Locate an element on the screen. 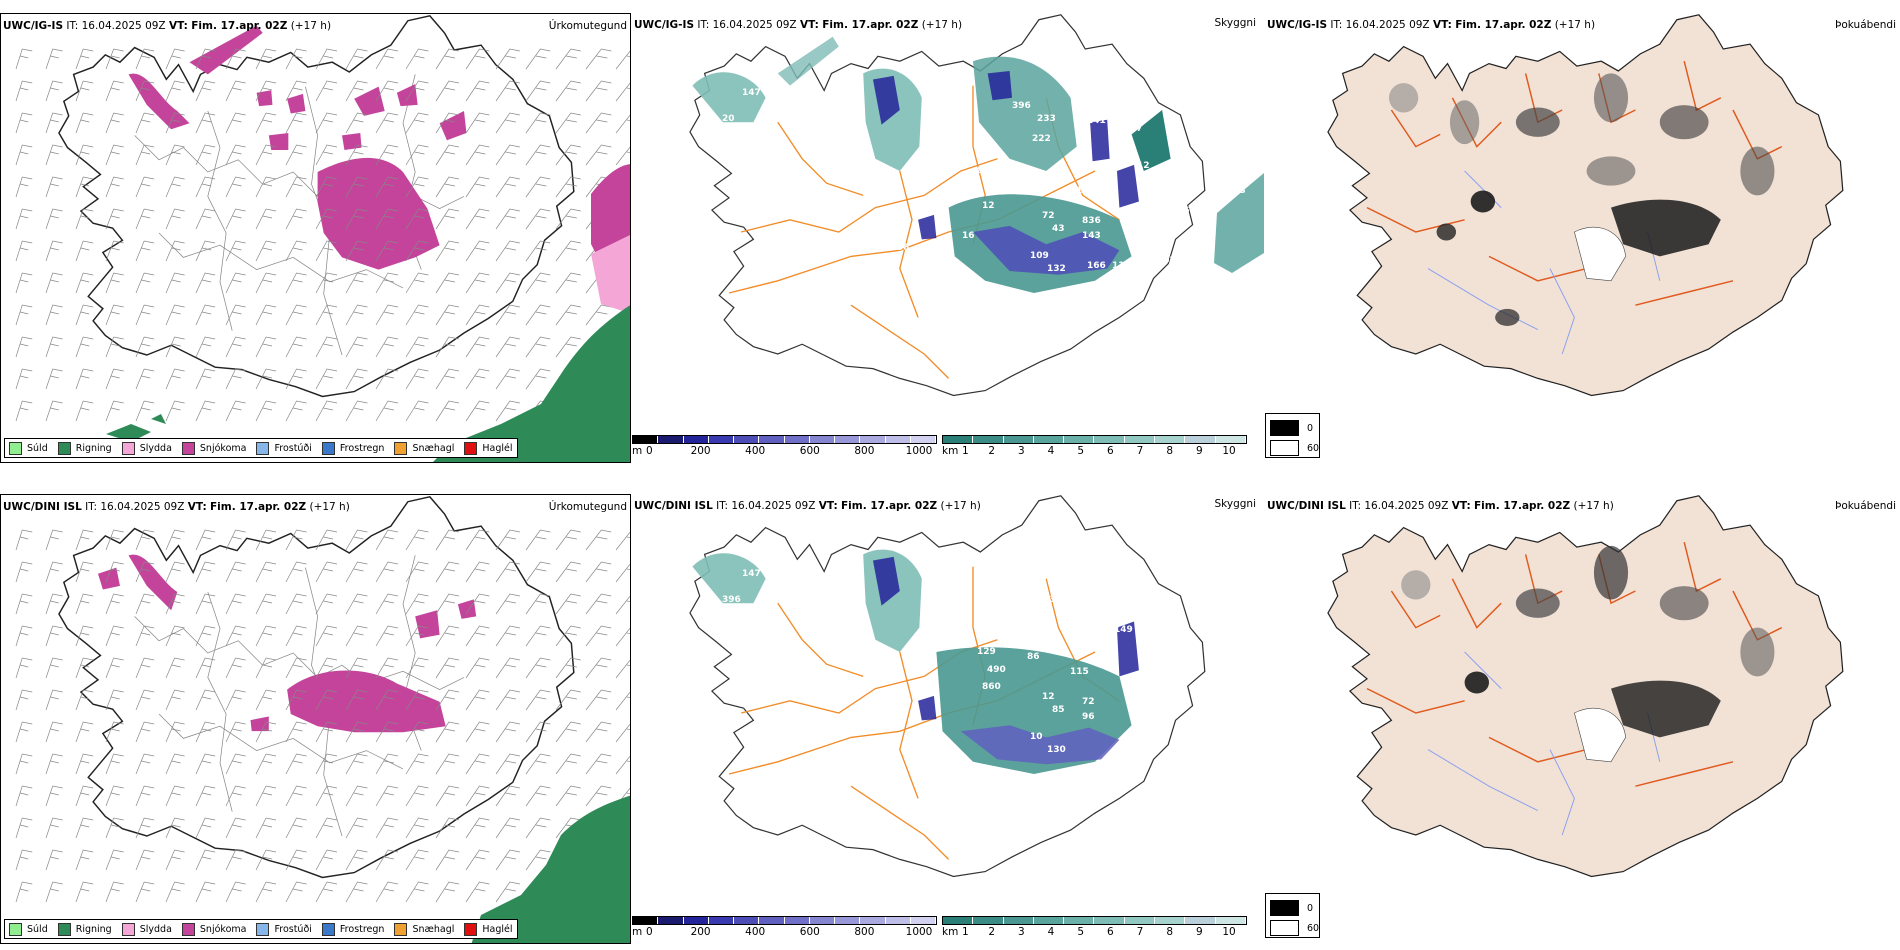 The width and height of the screenshot is (1900, 950). visibility-tick-label: 9 is located at coordinates (1199, 932).